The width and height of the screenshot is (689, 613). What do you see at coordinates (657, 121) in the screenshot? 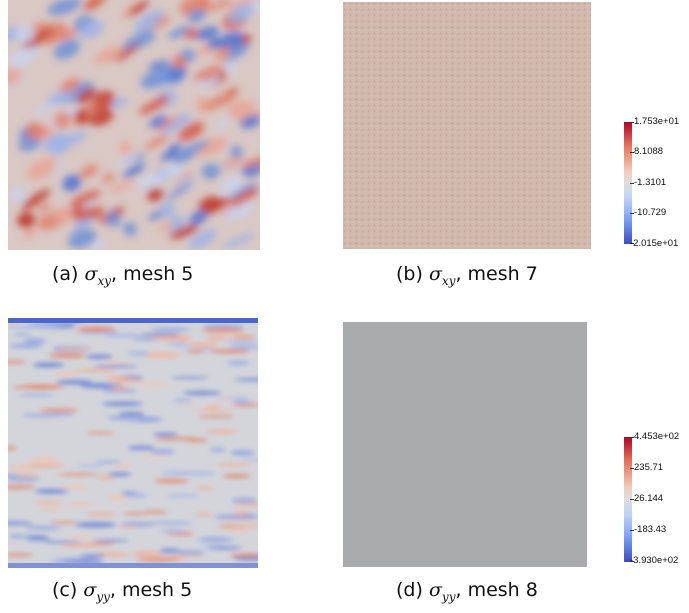
I see `colorbar-sigma-xy-label-max: 1.753e+01` at bounding box center [657, 121].